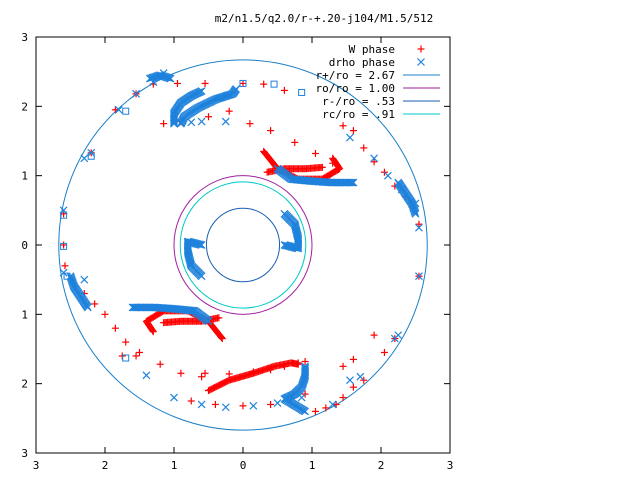 The height and width of the screenshot is (480, 640). Describe the element at coordinates (174, 465) in the screenshot. I see `x-tick-label: 1` at that location.